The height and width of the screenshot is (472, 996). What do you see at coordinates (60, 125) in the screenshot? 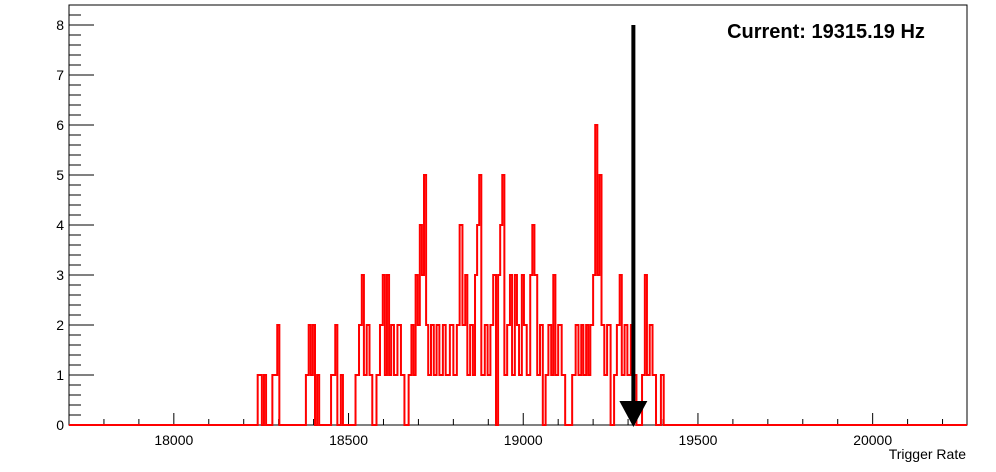
I see `y-tick-label: 6` at bounding box center [60, 125].